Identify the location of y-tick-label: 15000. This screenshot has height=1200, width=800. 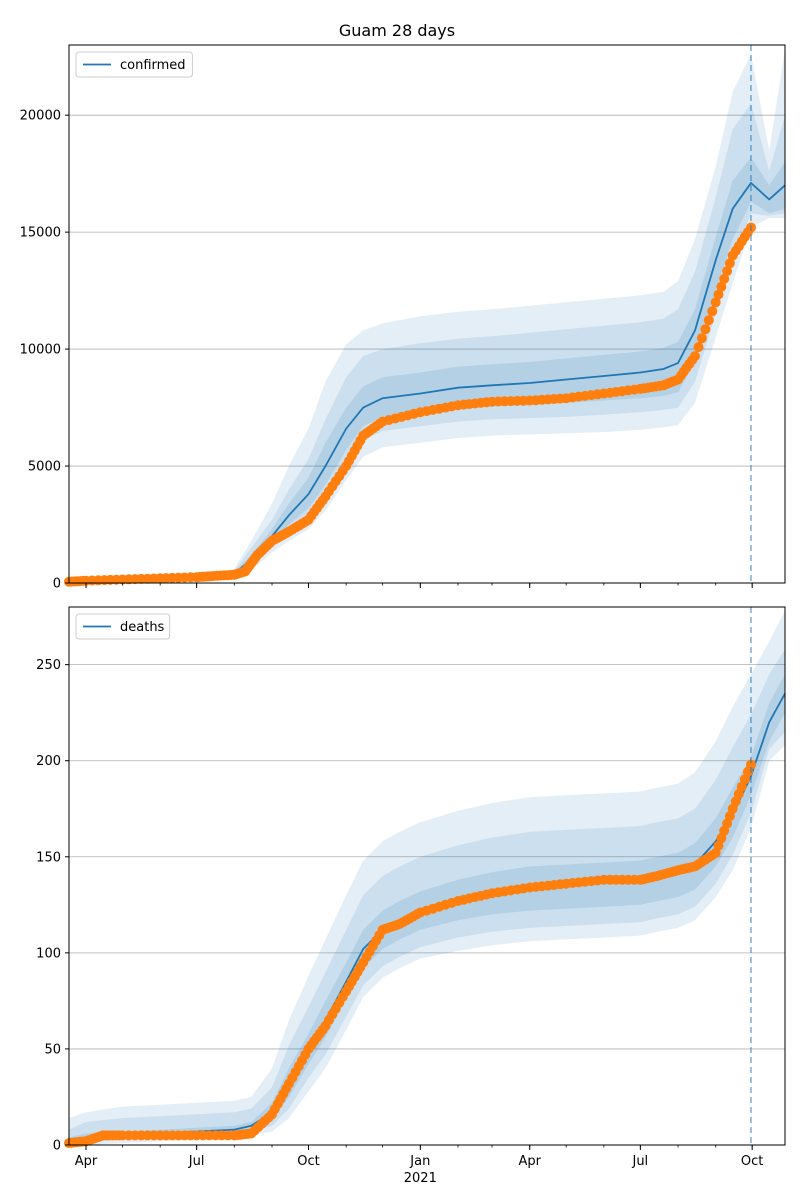
(40, 233).